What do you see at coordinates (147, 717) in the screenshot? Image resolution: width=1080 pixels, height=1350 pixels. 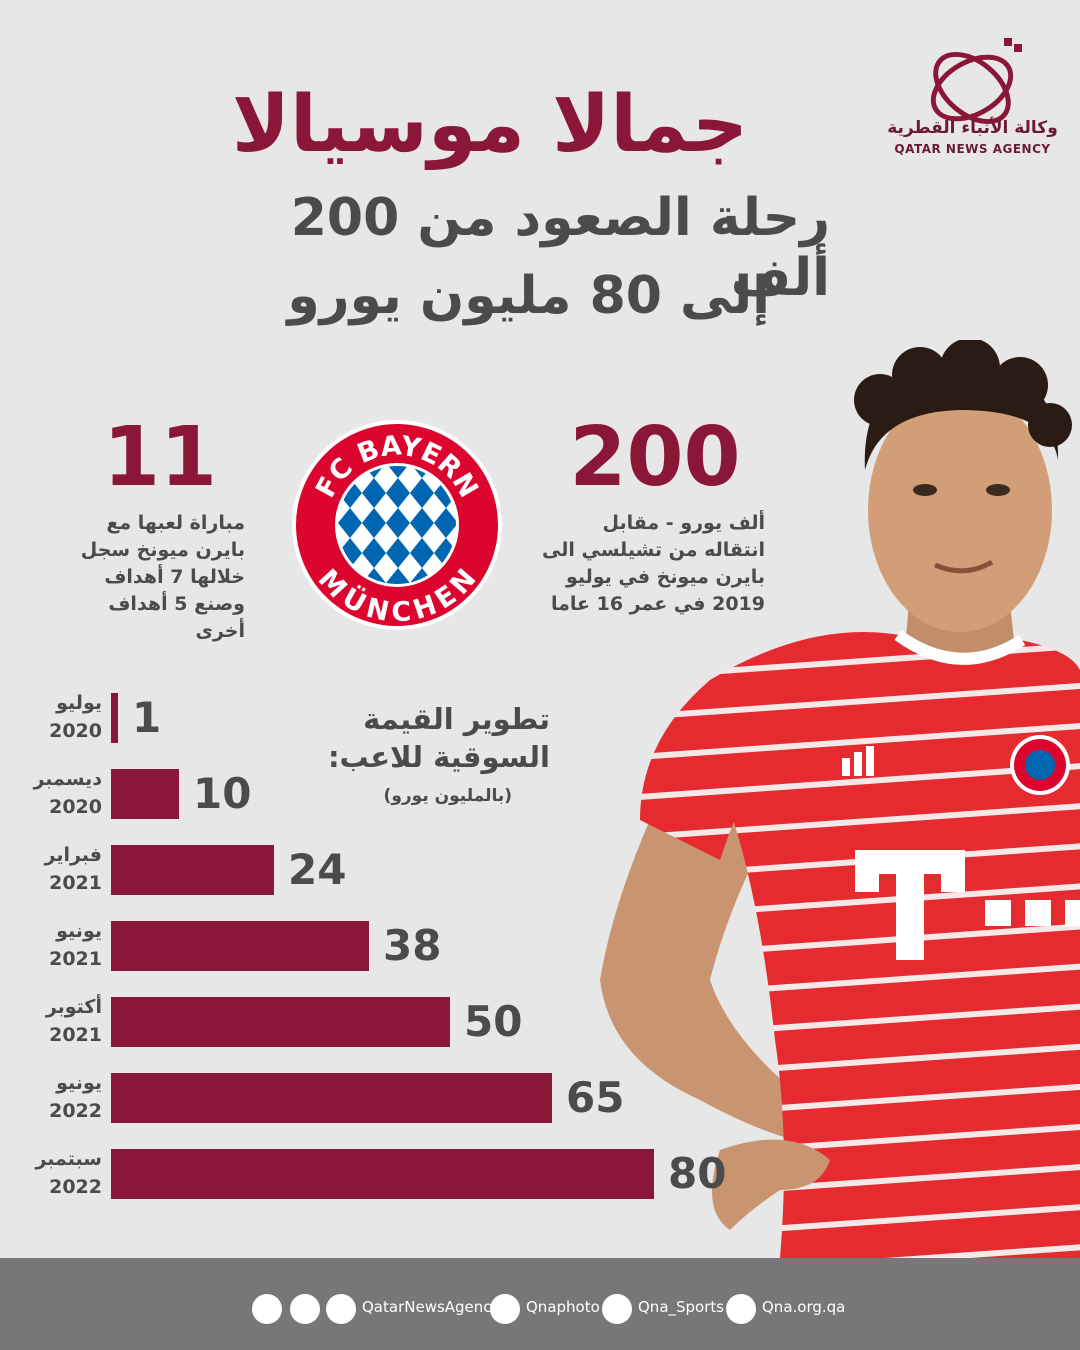 I see `bar-value-label: 1` at bounding box center [147, 717].